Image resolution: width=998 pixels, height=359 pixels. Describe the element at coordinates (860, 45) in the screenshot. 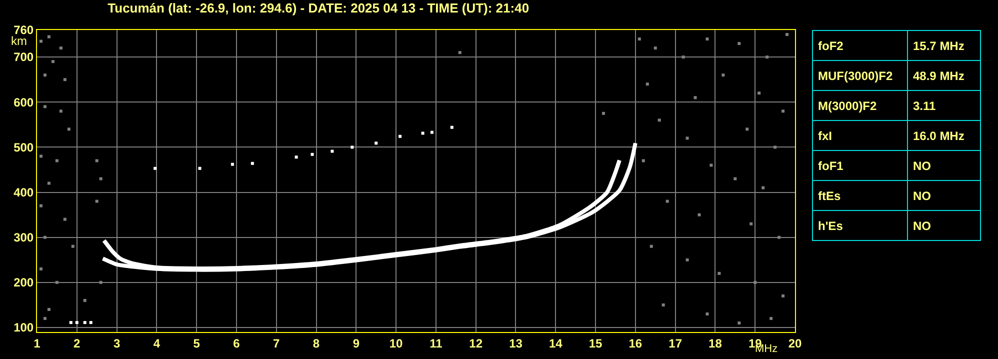

I see `text: foF2` at that location.